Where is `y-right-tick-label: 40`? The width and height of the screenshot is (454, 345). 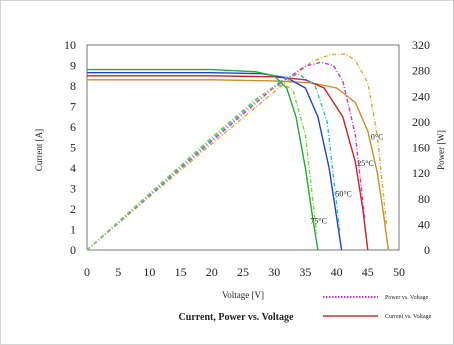 y-right-tick-label: 40 is located at coordinates (424, 224).